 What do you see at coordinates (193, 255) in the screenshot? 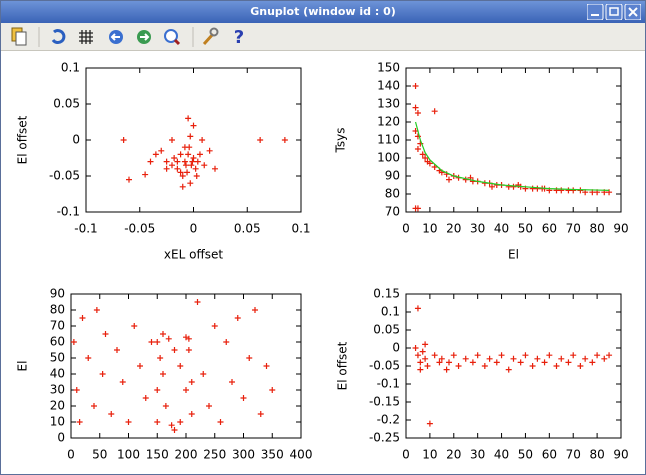
I see `x-axis-label: xEL offset` at bounding box center [193, 255].